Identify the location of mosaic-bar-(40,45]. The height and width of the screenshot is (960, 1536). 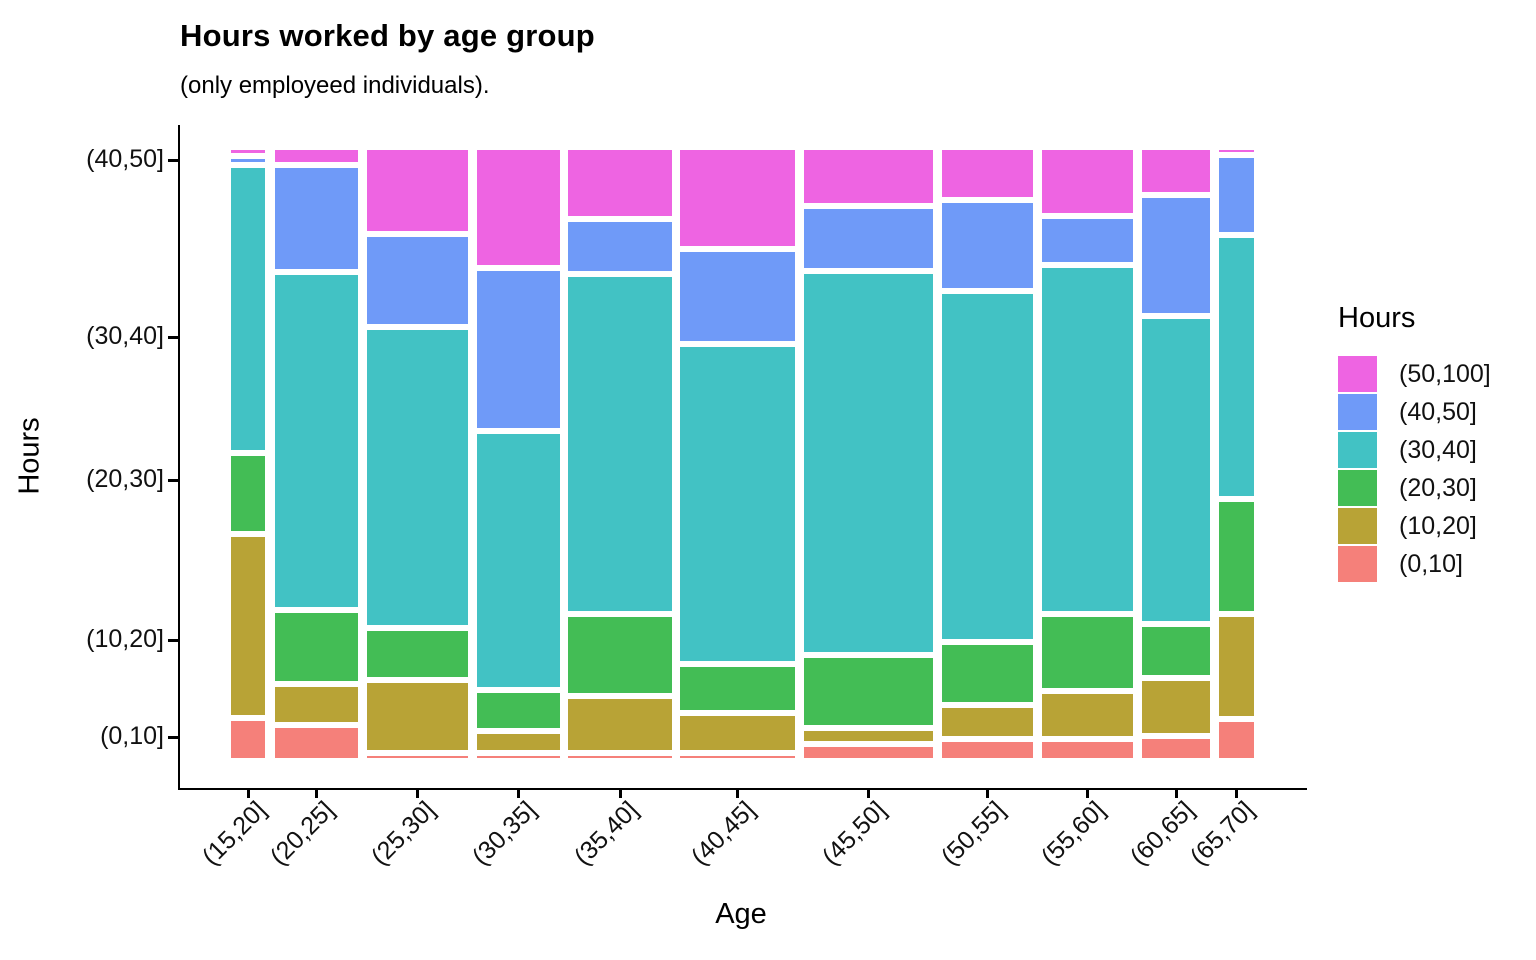
(737, 454).